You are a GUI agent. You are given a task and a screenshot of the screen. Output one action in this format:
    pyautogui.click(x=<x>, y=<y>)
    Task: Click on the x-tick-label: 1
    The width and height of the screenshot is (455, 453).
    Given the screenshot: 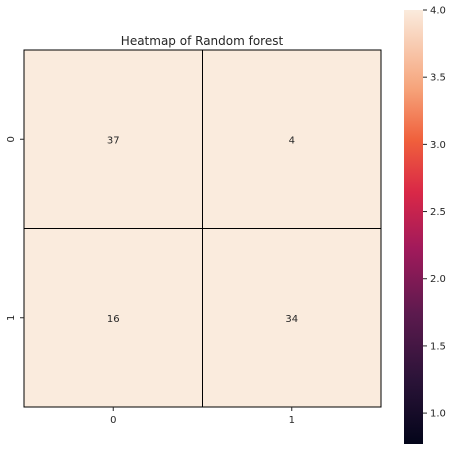 What is the action you would take?
    pyautogui.click(x=292, y=420)
    